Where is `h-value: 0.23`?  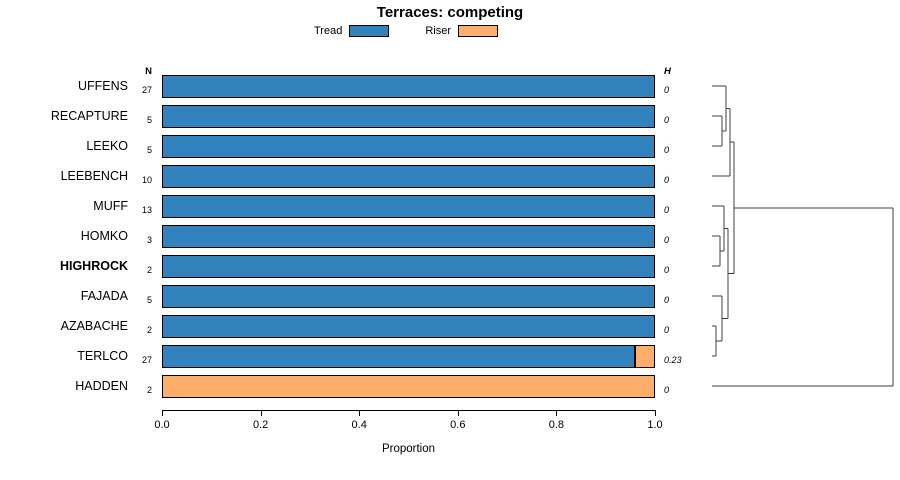 h-value: 0.23 is located at coordinates (673, 360).